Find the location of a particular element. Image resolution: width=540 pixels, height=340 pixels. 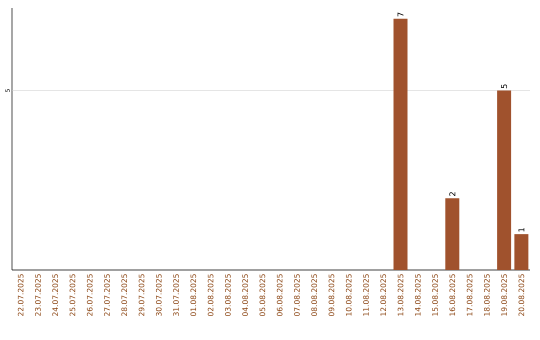

data-label: 2 is located at coordinates (452, 194).